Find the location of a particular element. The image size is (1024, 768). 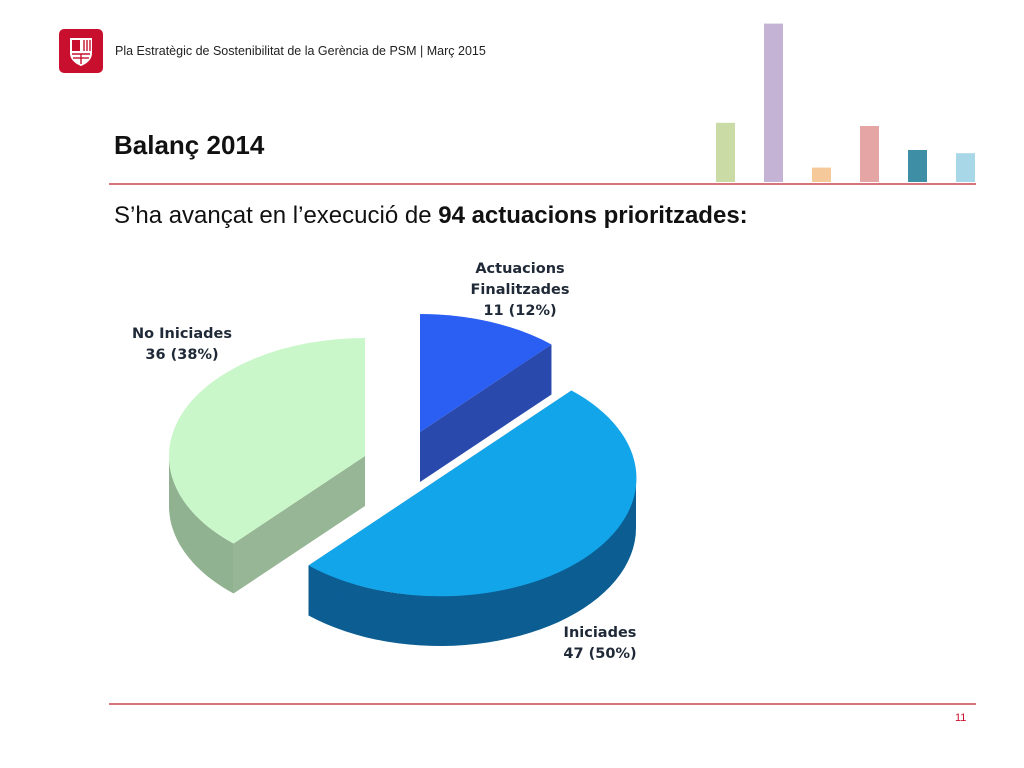

page-number: 11 is located at coordinates (961, 718).